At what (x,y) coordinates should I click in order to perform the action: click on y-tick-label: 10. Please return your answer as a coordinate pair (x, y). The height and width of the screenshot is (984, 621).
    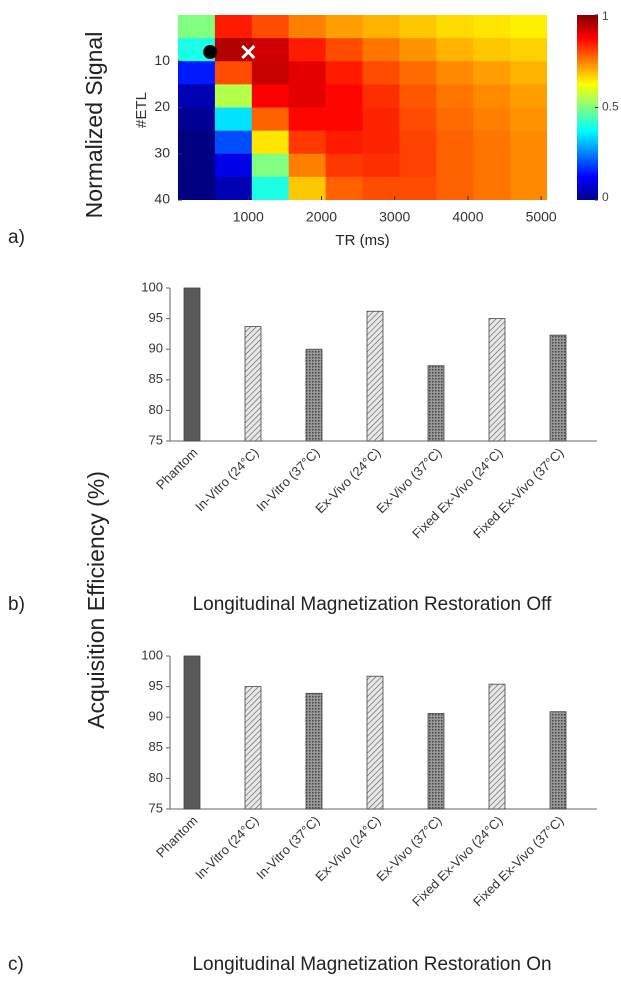
    Looking at the image, I should click on (162, 60).